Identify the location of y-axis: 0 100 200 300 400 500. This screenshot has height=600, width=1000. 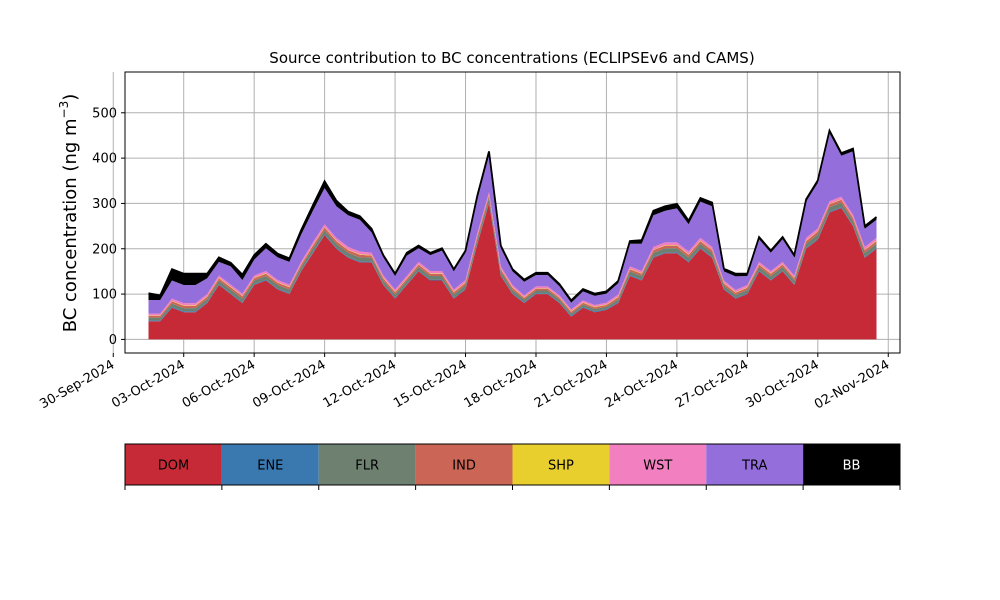
(108, 227).